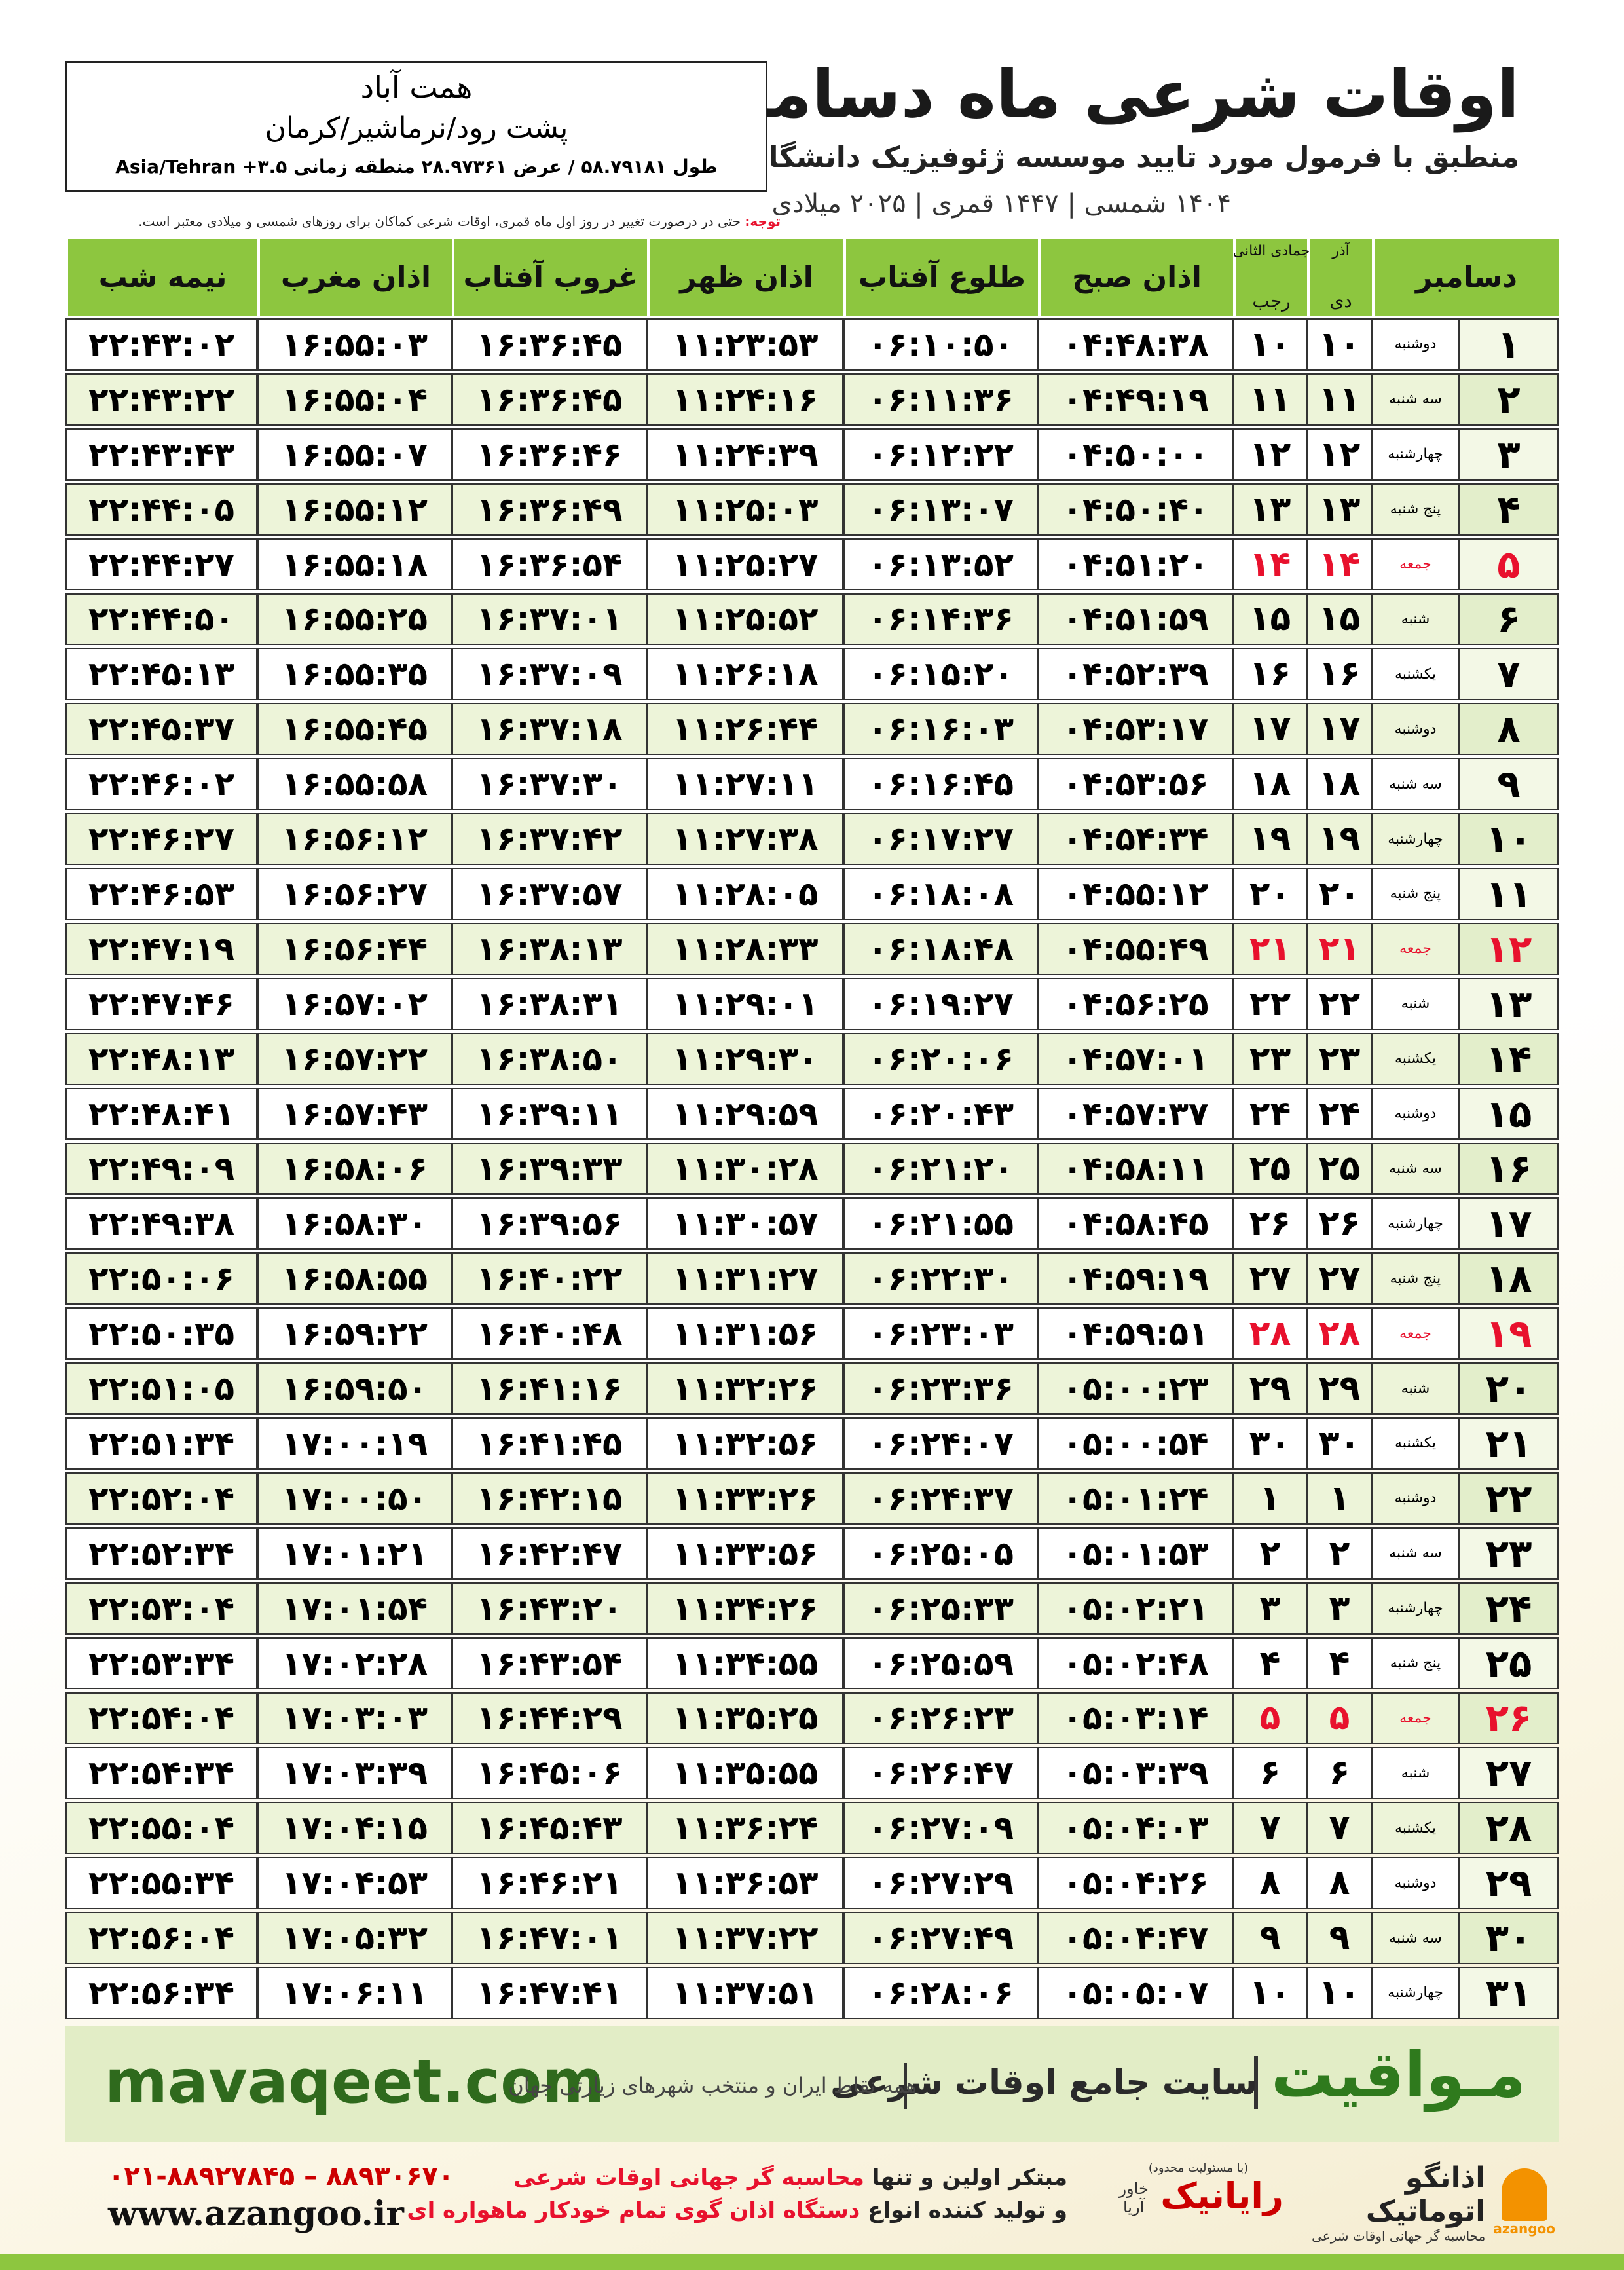 The height and width of the screenshot is (2270, 1624). Describe the element at coordinates (745, 1058) in the screenshot. I see `time: ۱۱:۲۹:۳۰` at that location.